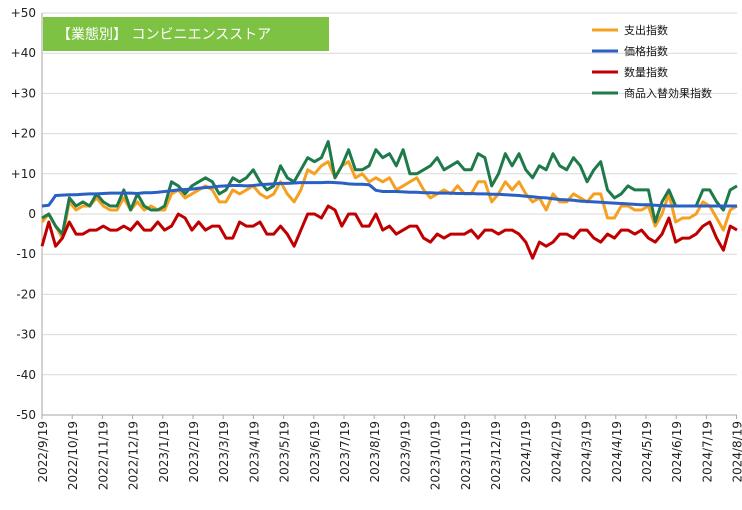  Describe the element at coordinates (736, 452) in the screenshot. I see `x-tick-label: 2024/8/19` at that location.